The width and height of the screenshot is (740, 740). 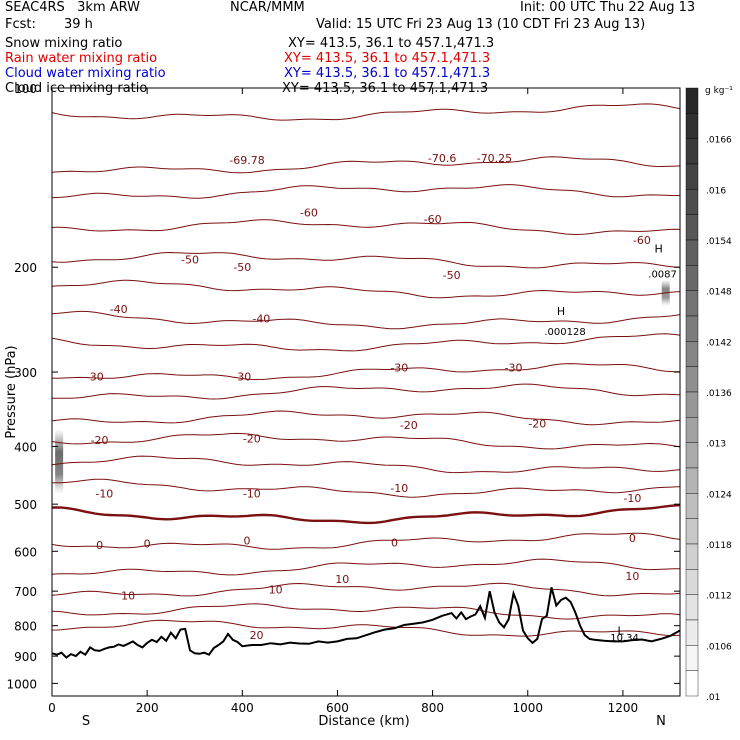 I want to click on y-tick-label: 1000, so click(x=21, y=684).